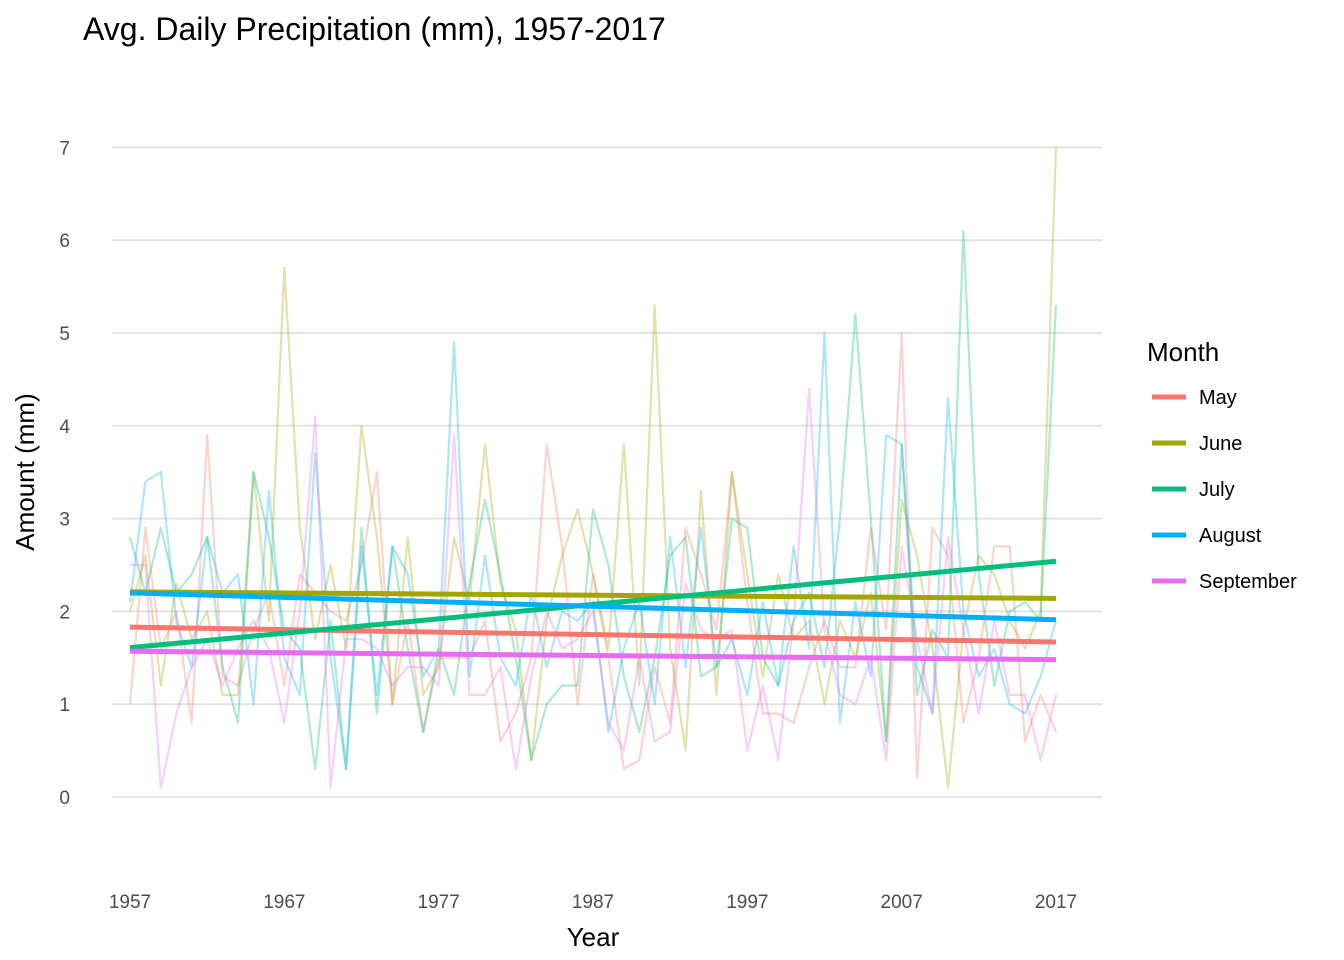 This screenshot has height=960, width=1344. Describe the element at coordinates (747, 902) in the screenshot. I see `x-tick-label: 1997` at that location.